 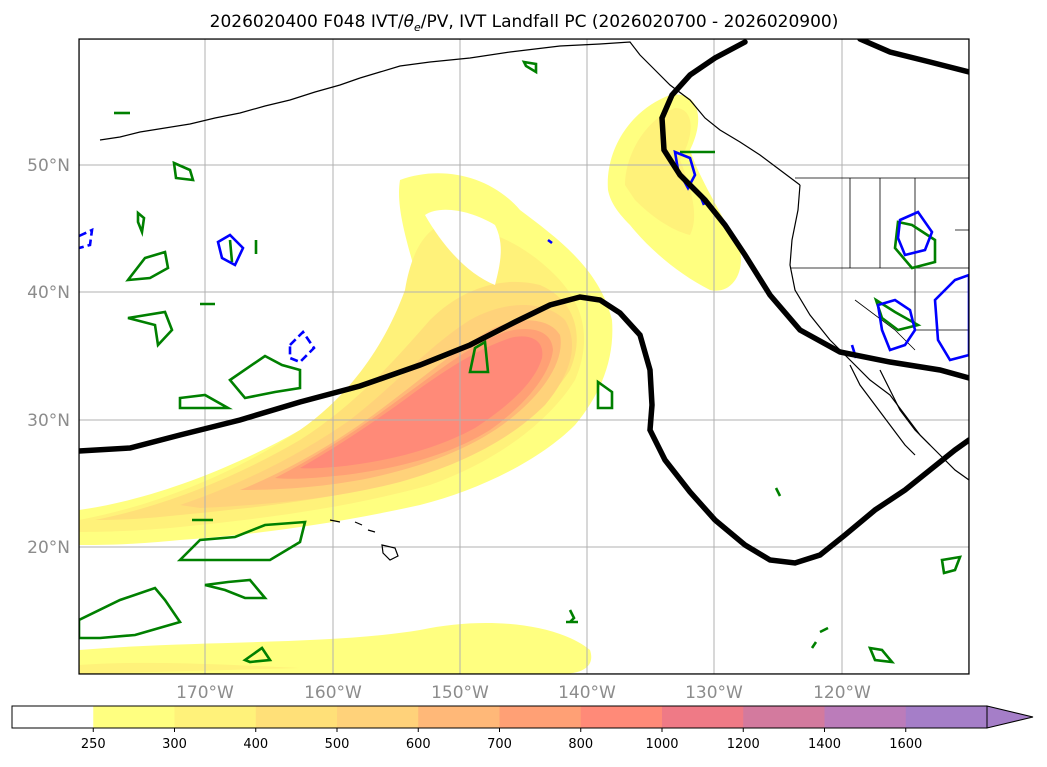 What do you see at coordinates (174, 744) in the screenshot?
I see `colorbar-tick-label: 300` at bounding box center [174, 744].